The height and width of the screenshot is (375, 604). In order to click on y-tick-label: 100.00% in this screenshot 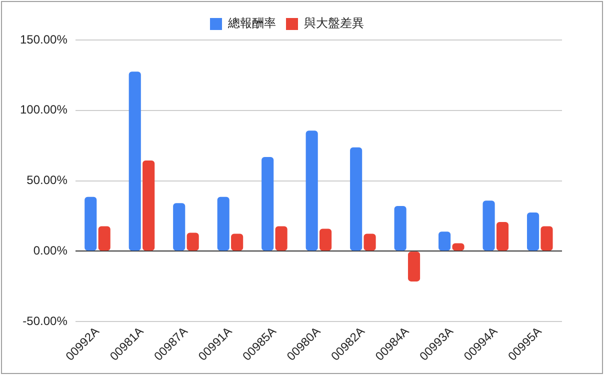, I will do `click(44, 109)`.